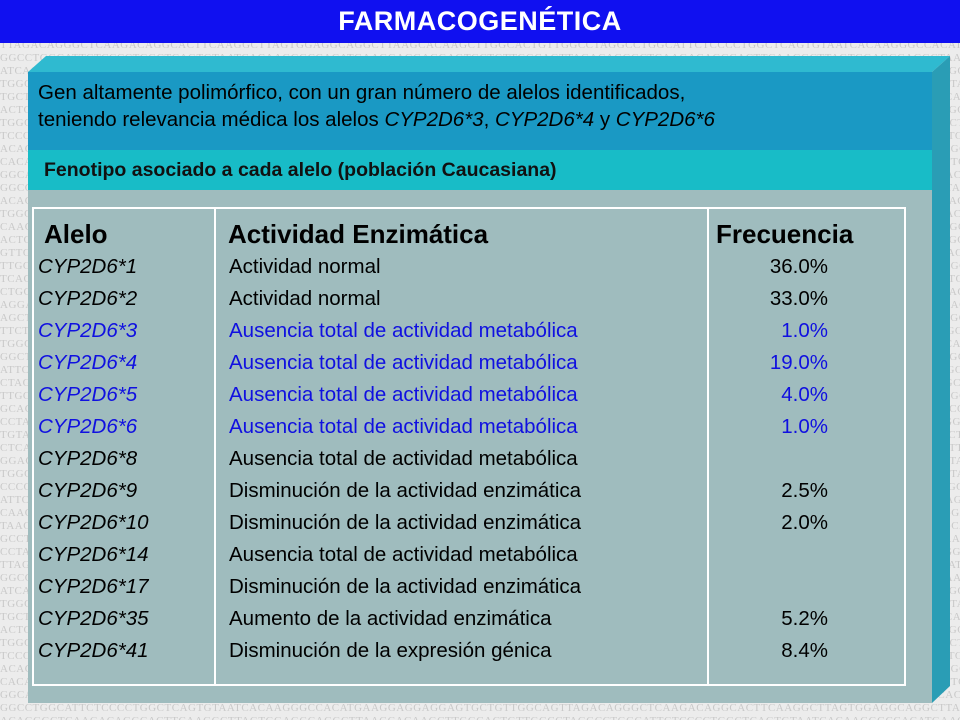 The width and height of the screenshot is (960, 720). What do you see at coordinates (665, 119) in the screenshot?
I see `intro-allele-c: CYP2D6*6` at bounding box center [665, 119].